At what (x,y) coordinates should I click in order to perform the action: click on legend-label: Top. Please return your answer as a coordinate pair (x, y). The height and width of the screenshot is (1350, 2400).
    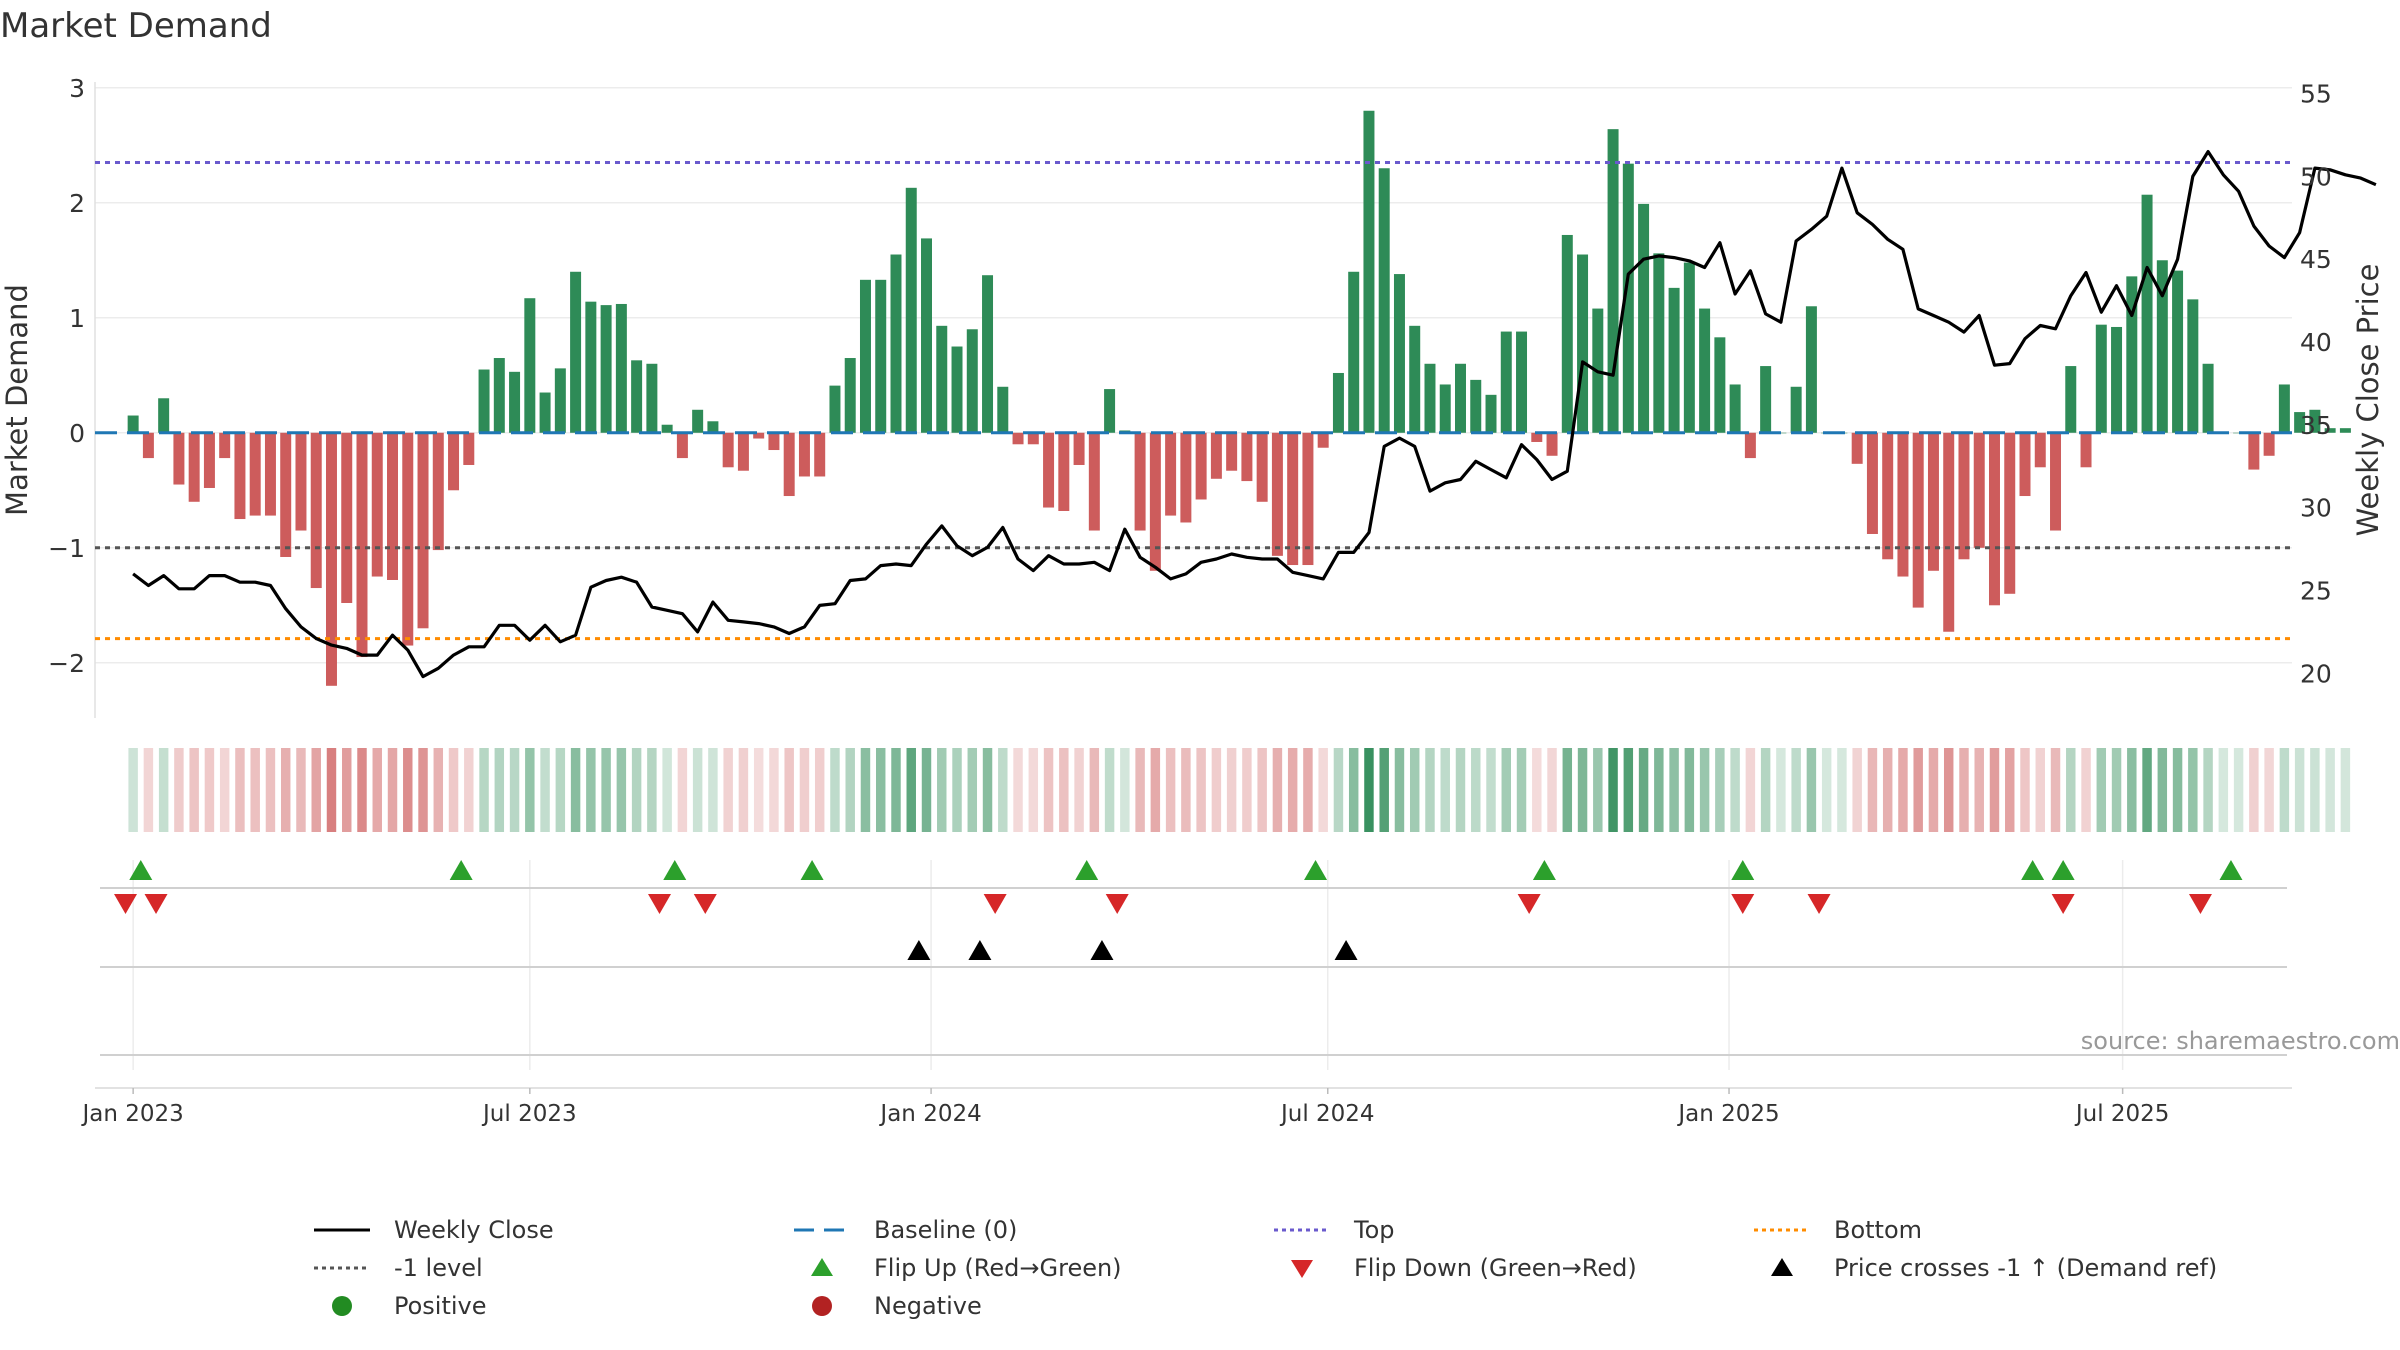
    Looking at the image, I should click on (1374, 1230).